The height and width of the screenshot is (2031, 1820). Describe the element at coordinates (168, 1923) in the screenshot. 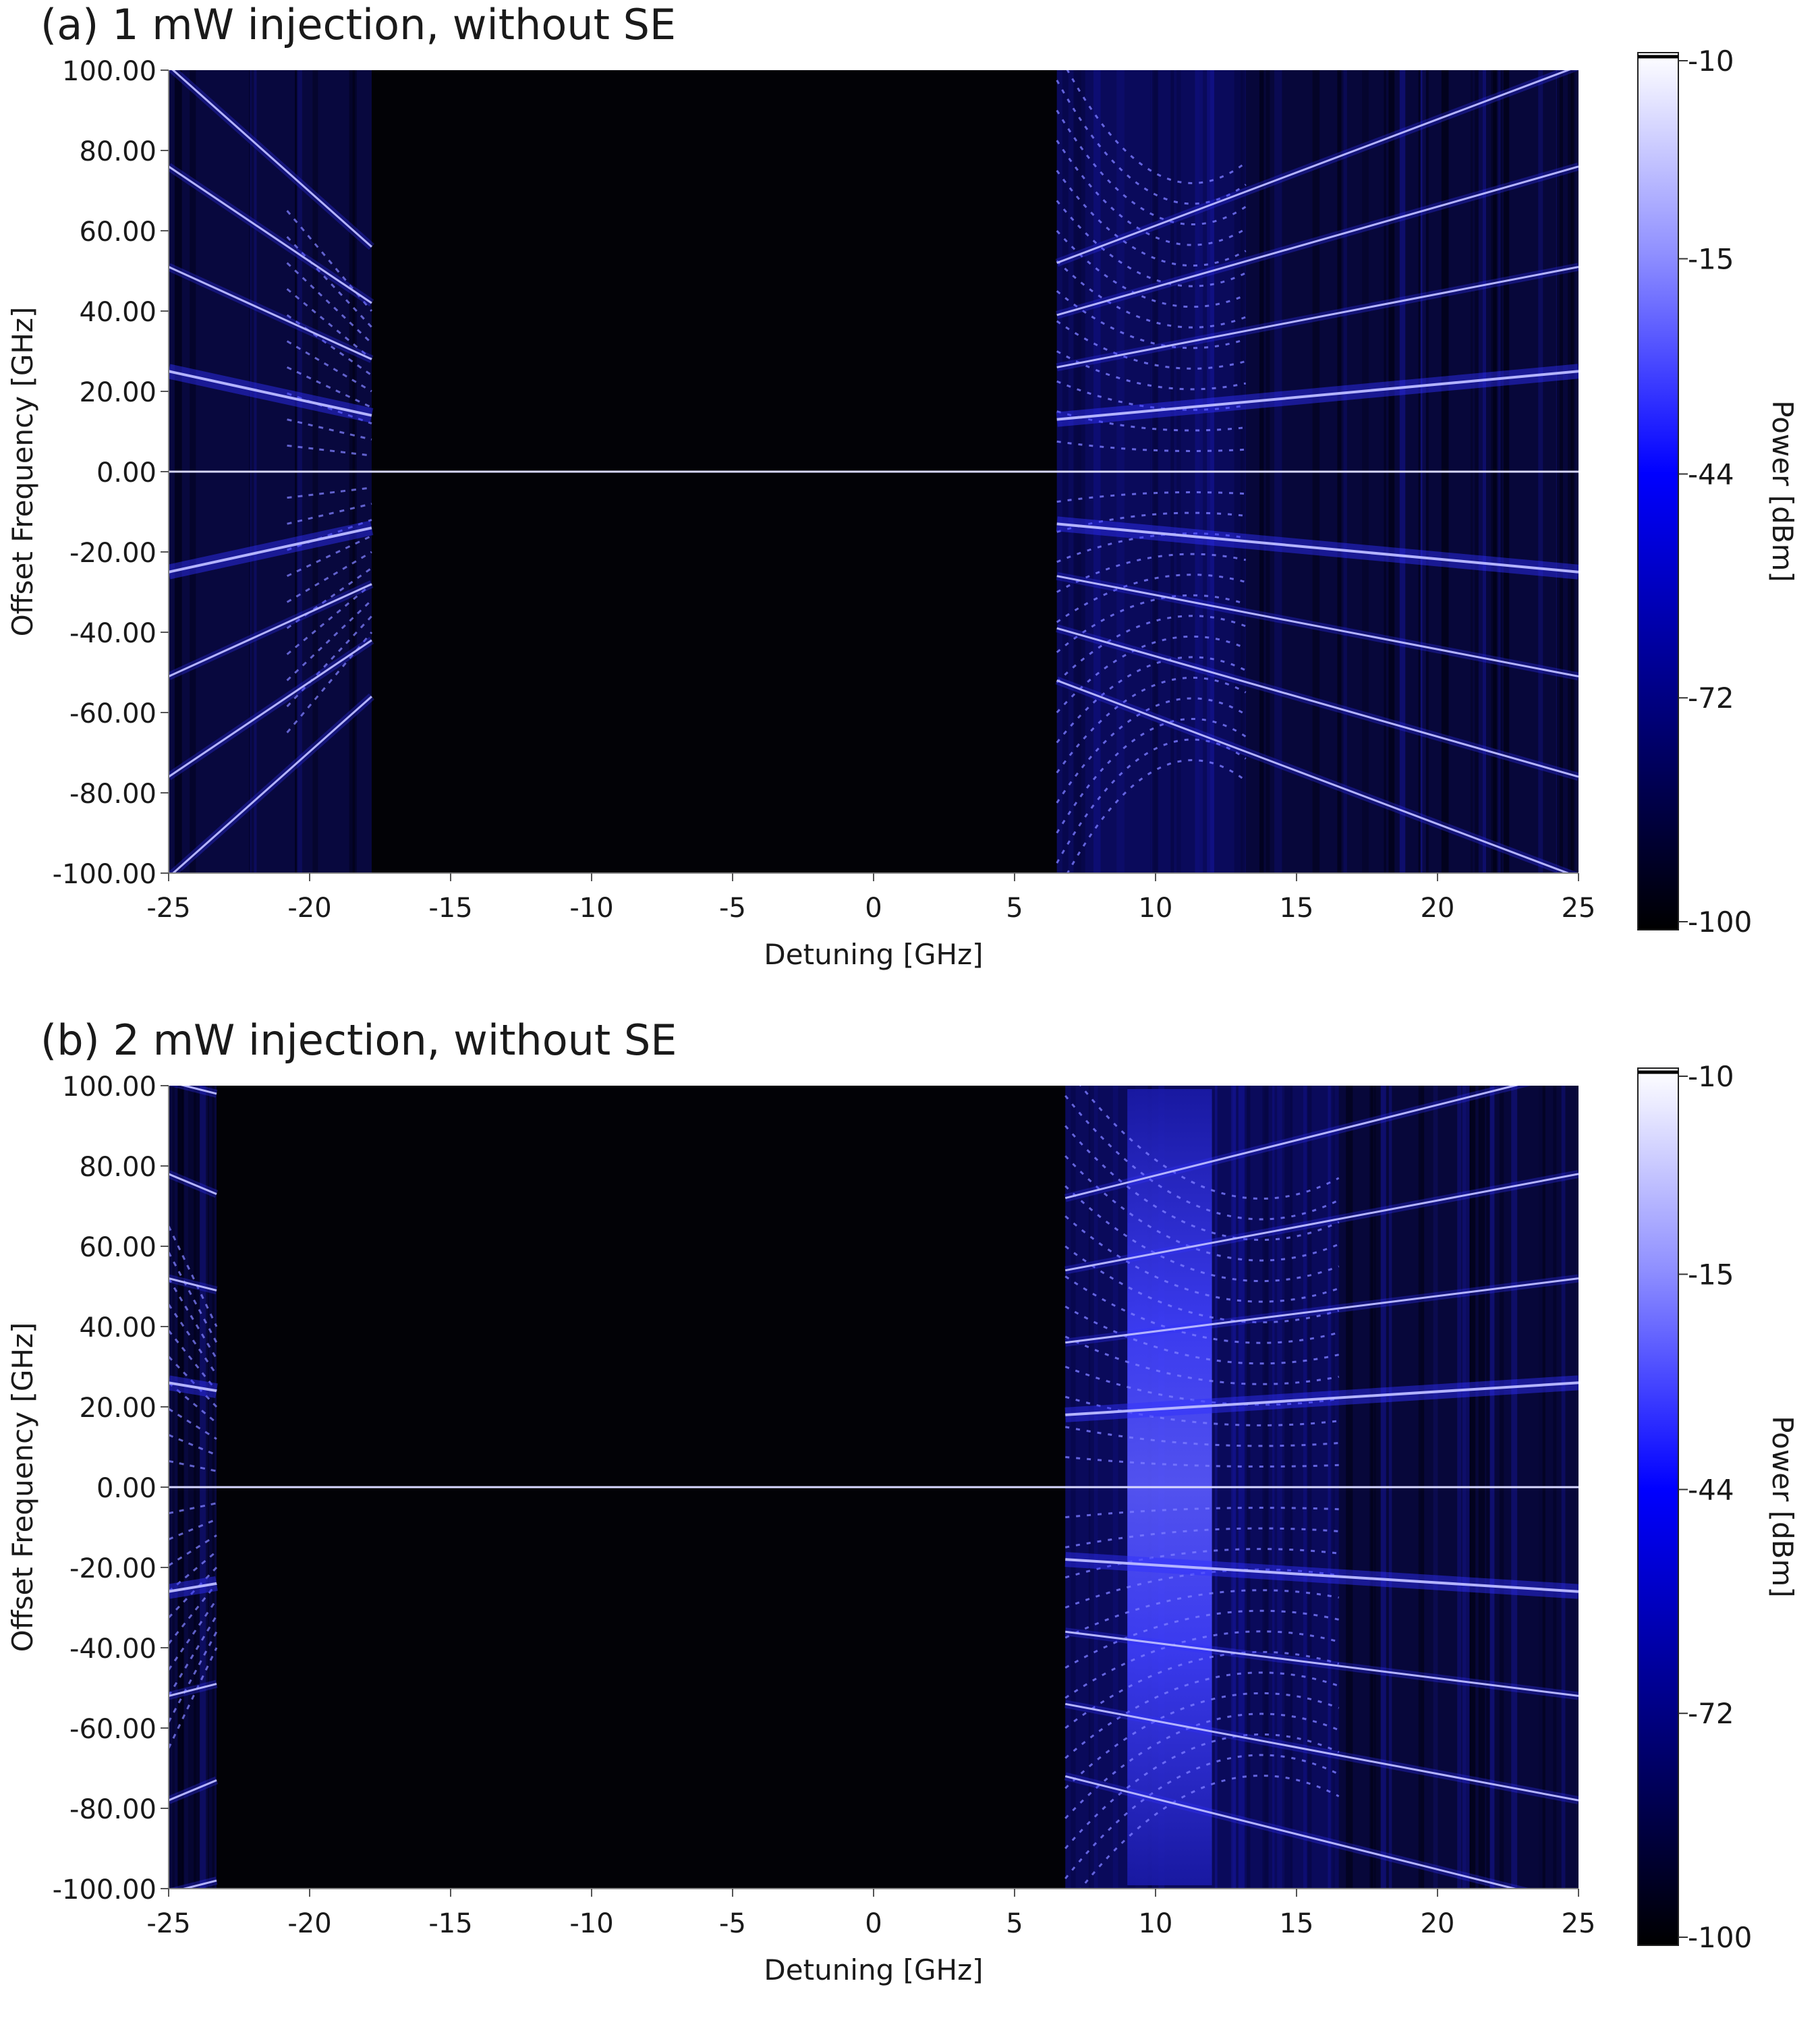

I see `x-tick-label: -25` at that location.